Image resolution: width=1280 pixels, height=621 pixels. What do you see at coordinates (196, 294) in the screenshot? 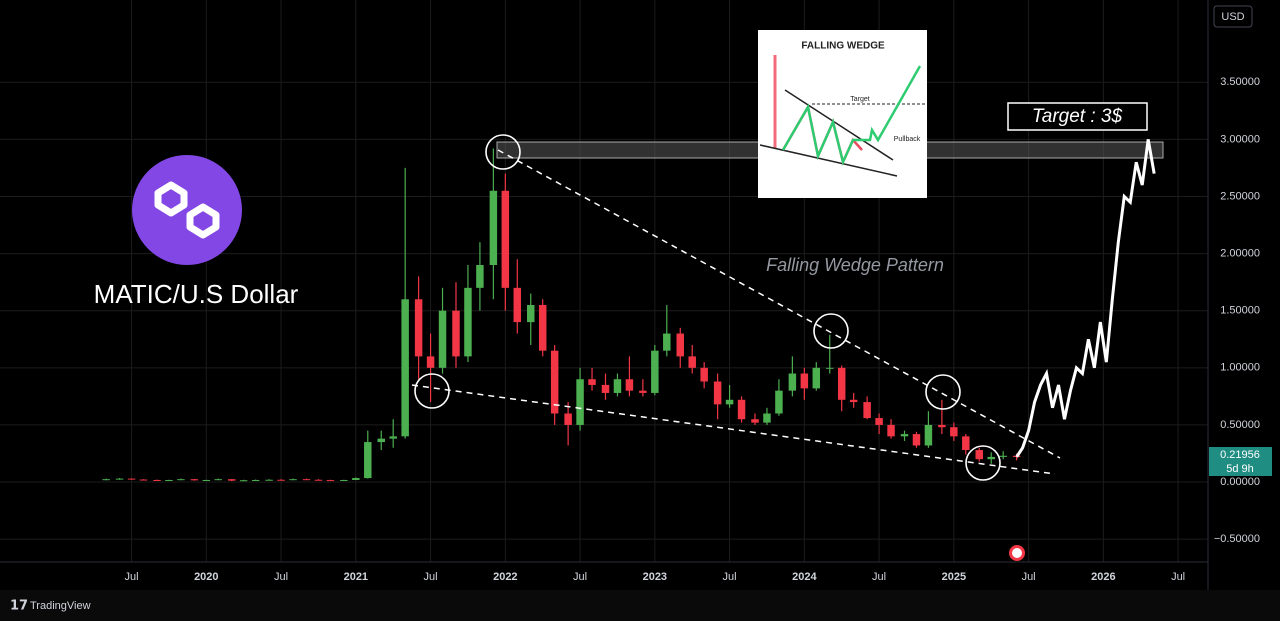
I see `chart-title: MATIC/U.S Dollar` at bounding box center [196, 294].